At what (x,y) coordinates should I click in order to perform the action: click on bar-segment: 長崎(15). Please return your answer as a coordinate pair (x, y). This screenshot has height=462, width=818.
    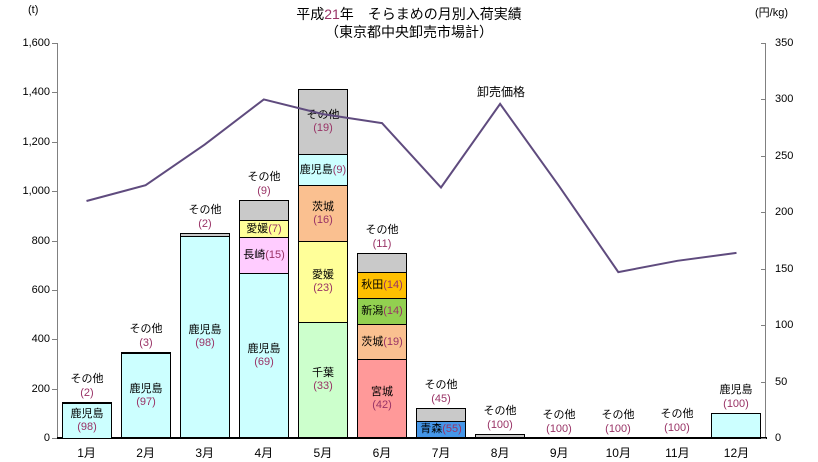
    Looking at the image, I should click on (264, 255).